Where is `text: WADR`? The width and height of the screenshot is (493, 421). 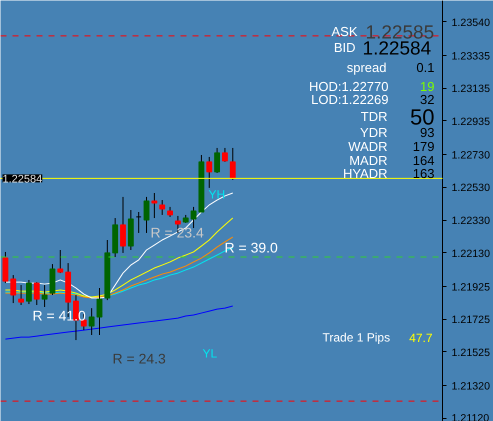
text: WADR is located at coordinates (368, 146).